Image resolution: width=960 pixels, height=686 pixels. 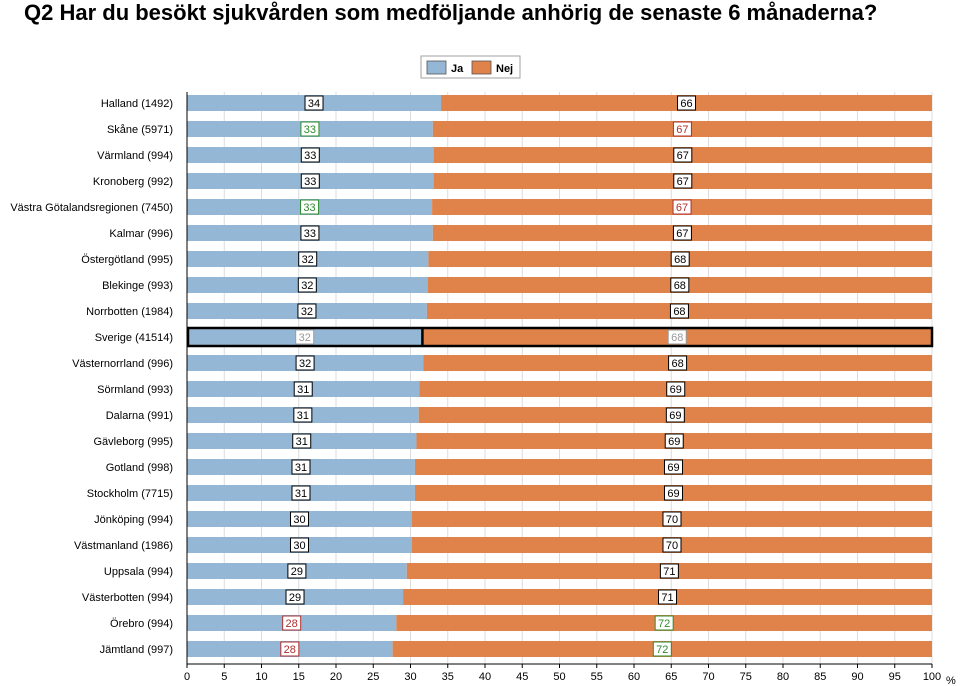 I want to click on x-tick-label: 40, so click(x=485, y=677).